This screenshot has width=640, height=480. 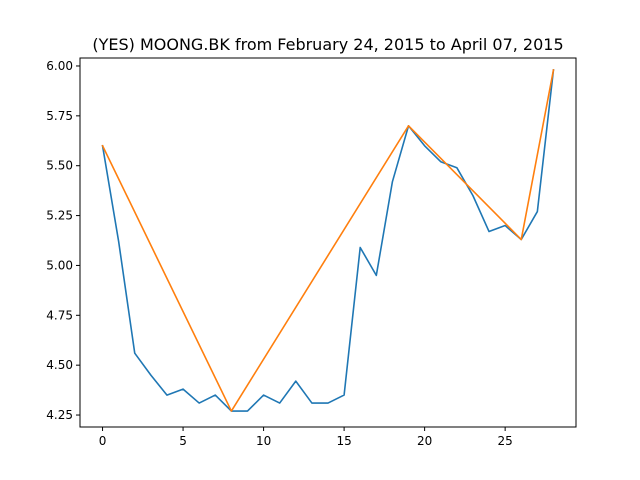 I want to click on y-tick-label: 4.50, so click(x=59, y=365).